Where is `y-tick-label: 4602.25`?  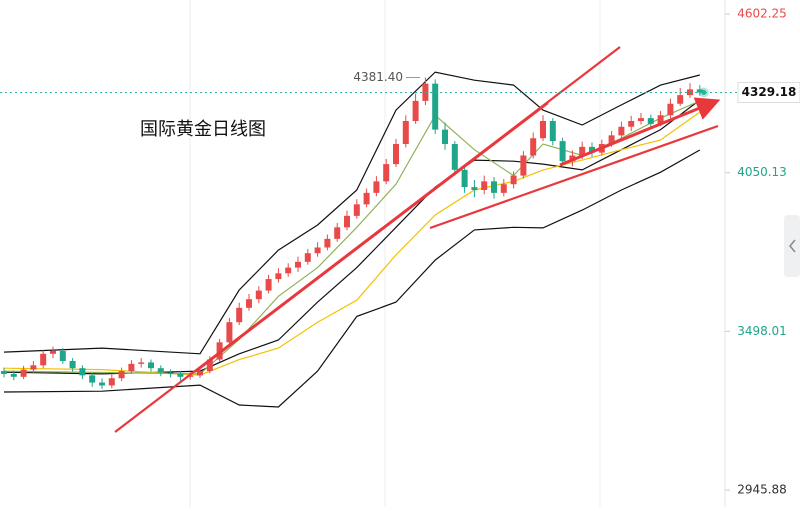 y-tick-label: 4602.25 is located at coordinates (762, 14).